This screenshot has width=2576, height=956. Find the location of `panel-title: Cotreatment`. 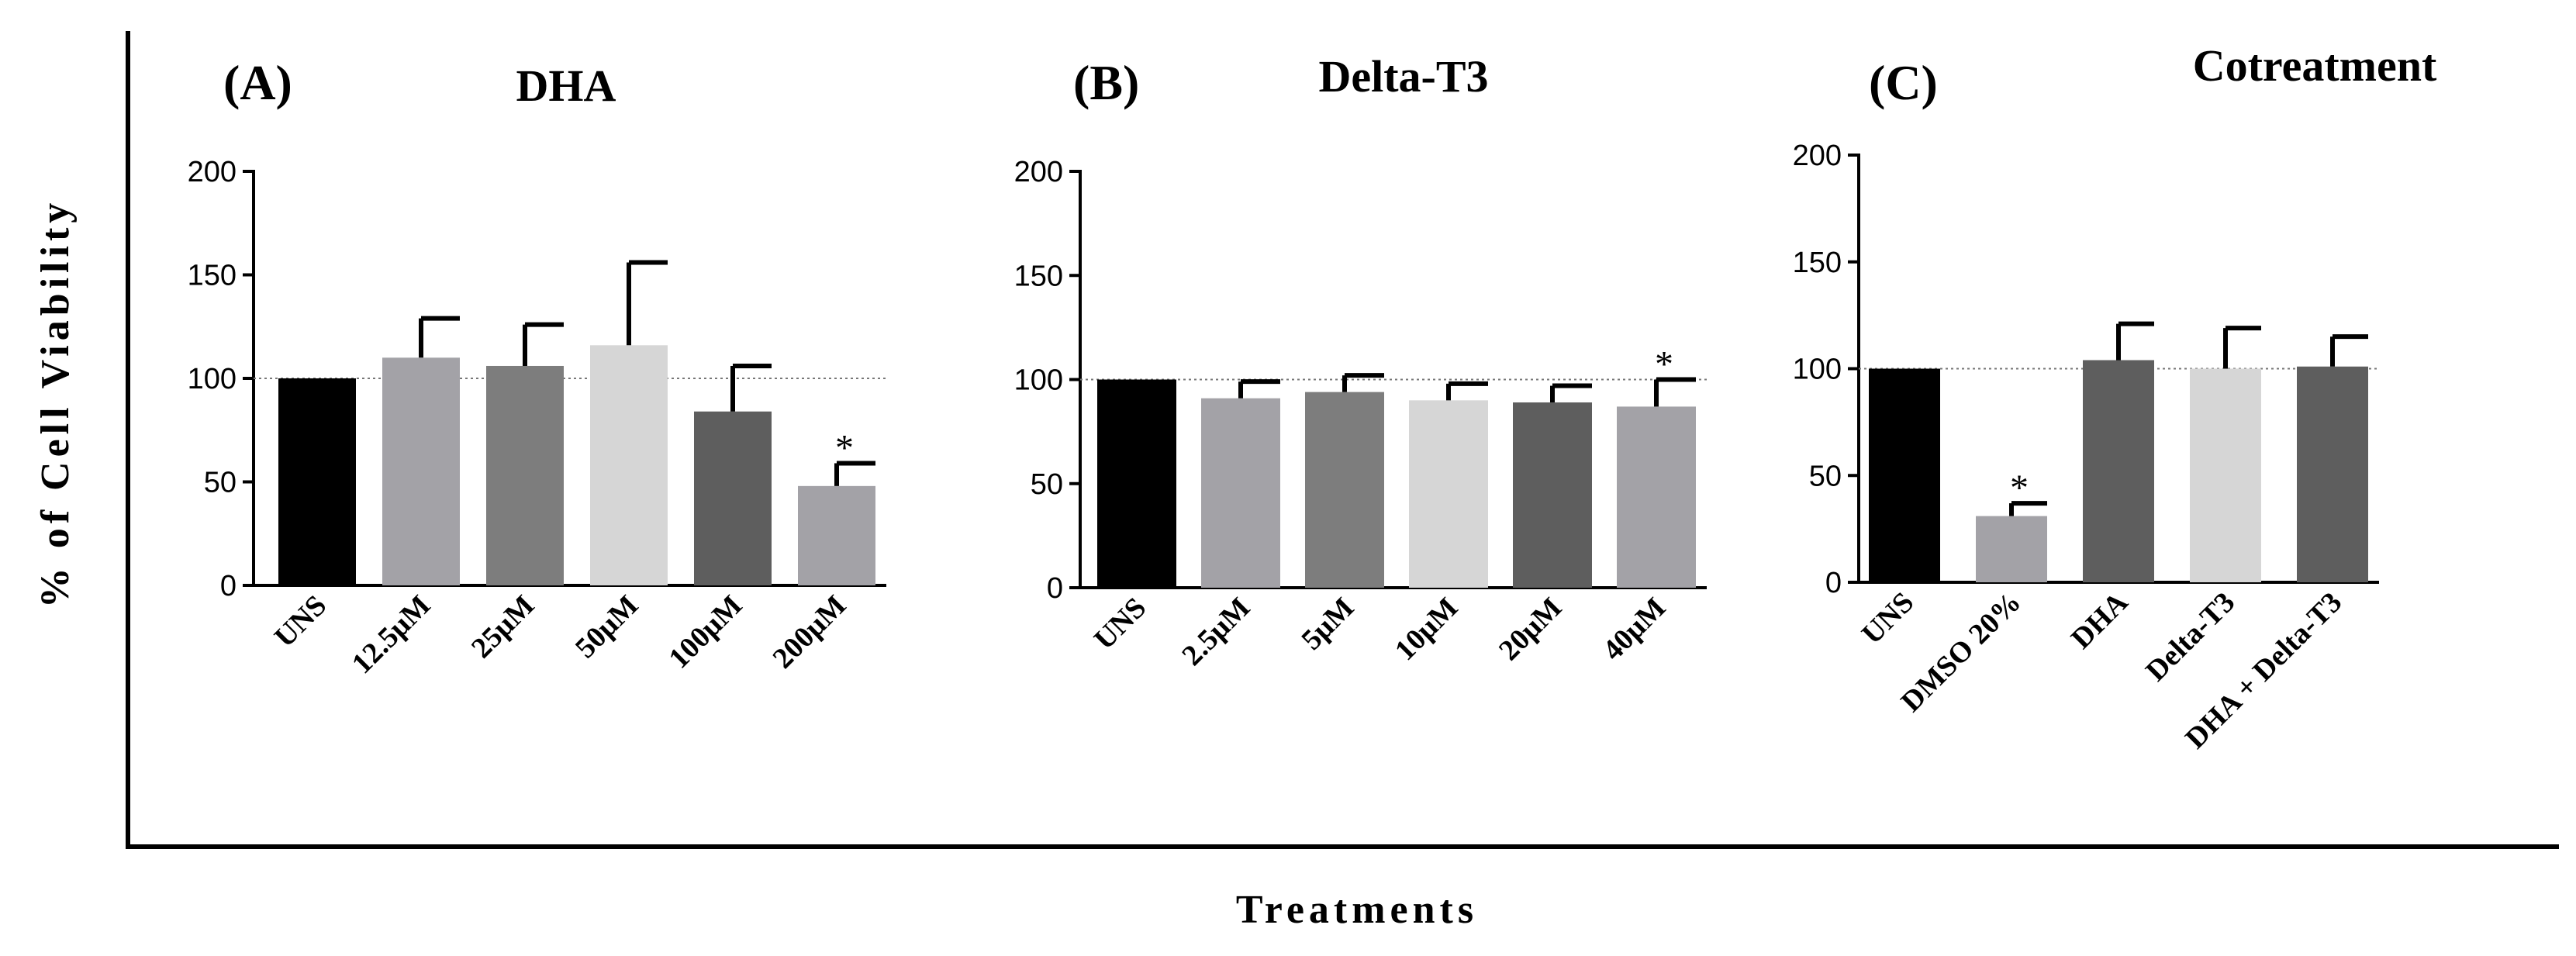

panel-title: Cotreatment is located at coordinates (2315, 65).